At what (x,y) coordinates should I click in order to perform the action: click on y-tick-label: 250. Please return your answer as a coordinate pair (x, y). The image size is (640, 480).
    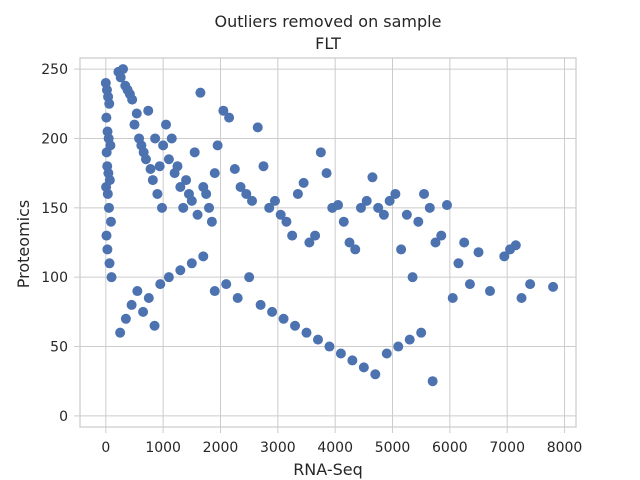
    Looking at the image, I should click on (54, 70).